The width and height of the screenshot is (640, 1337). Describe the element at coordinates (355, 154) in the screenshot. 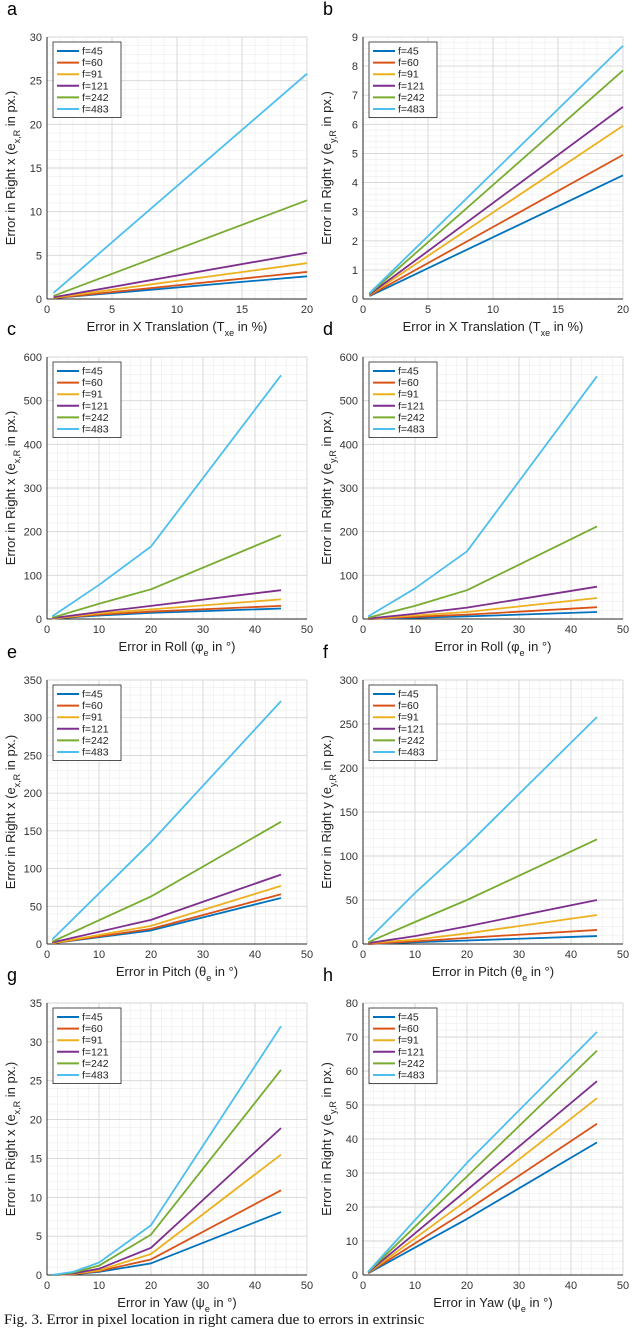

I see `y-tick-label: 5` at that location.